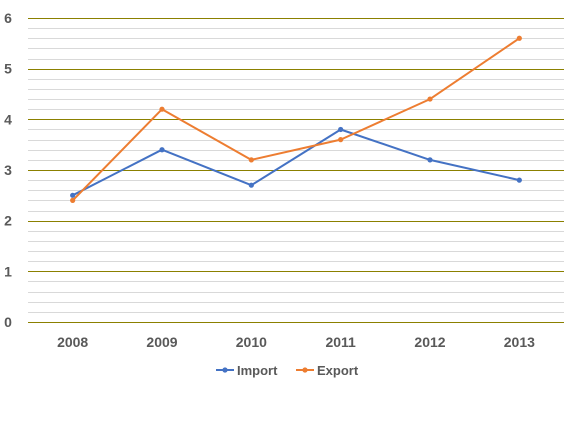  I want to click on x-tick-label: 2010, so click(251, 342).